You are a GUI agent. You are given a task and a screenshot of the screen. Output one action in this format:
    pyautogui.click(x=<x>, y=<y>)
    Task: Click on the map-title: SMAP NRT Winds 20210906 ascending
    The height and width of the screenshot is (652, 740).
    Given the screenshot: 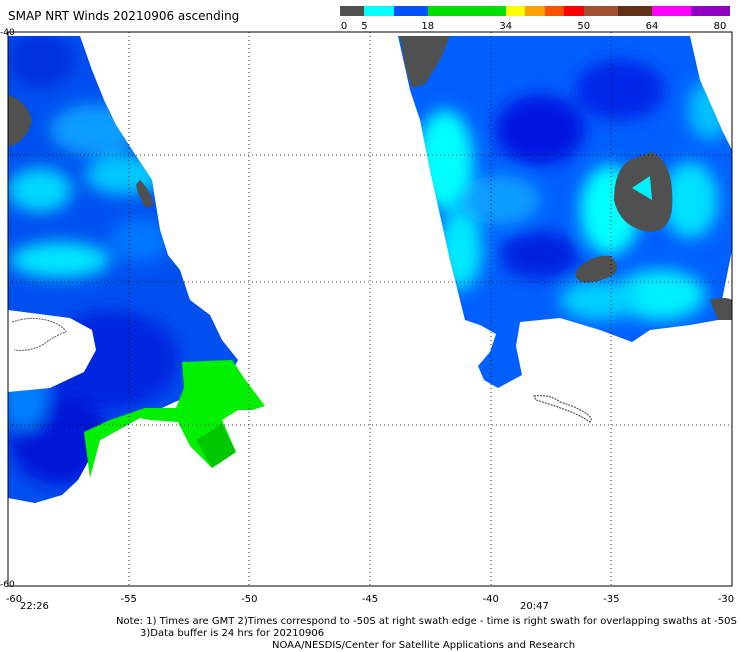 What is the action you would take?
    pyautogui.click(x=124, y=16)
    